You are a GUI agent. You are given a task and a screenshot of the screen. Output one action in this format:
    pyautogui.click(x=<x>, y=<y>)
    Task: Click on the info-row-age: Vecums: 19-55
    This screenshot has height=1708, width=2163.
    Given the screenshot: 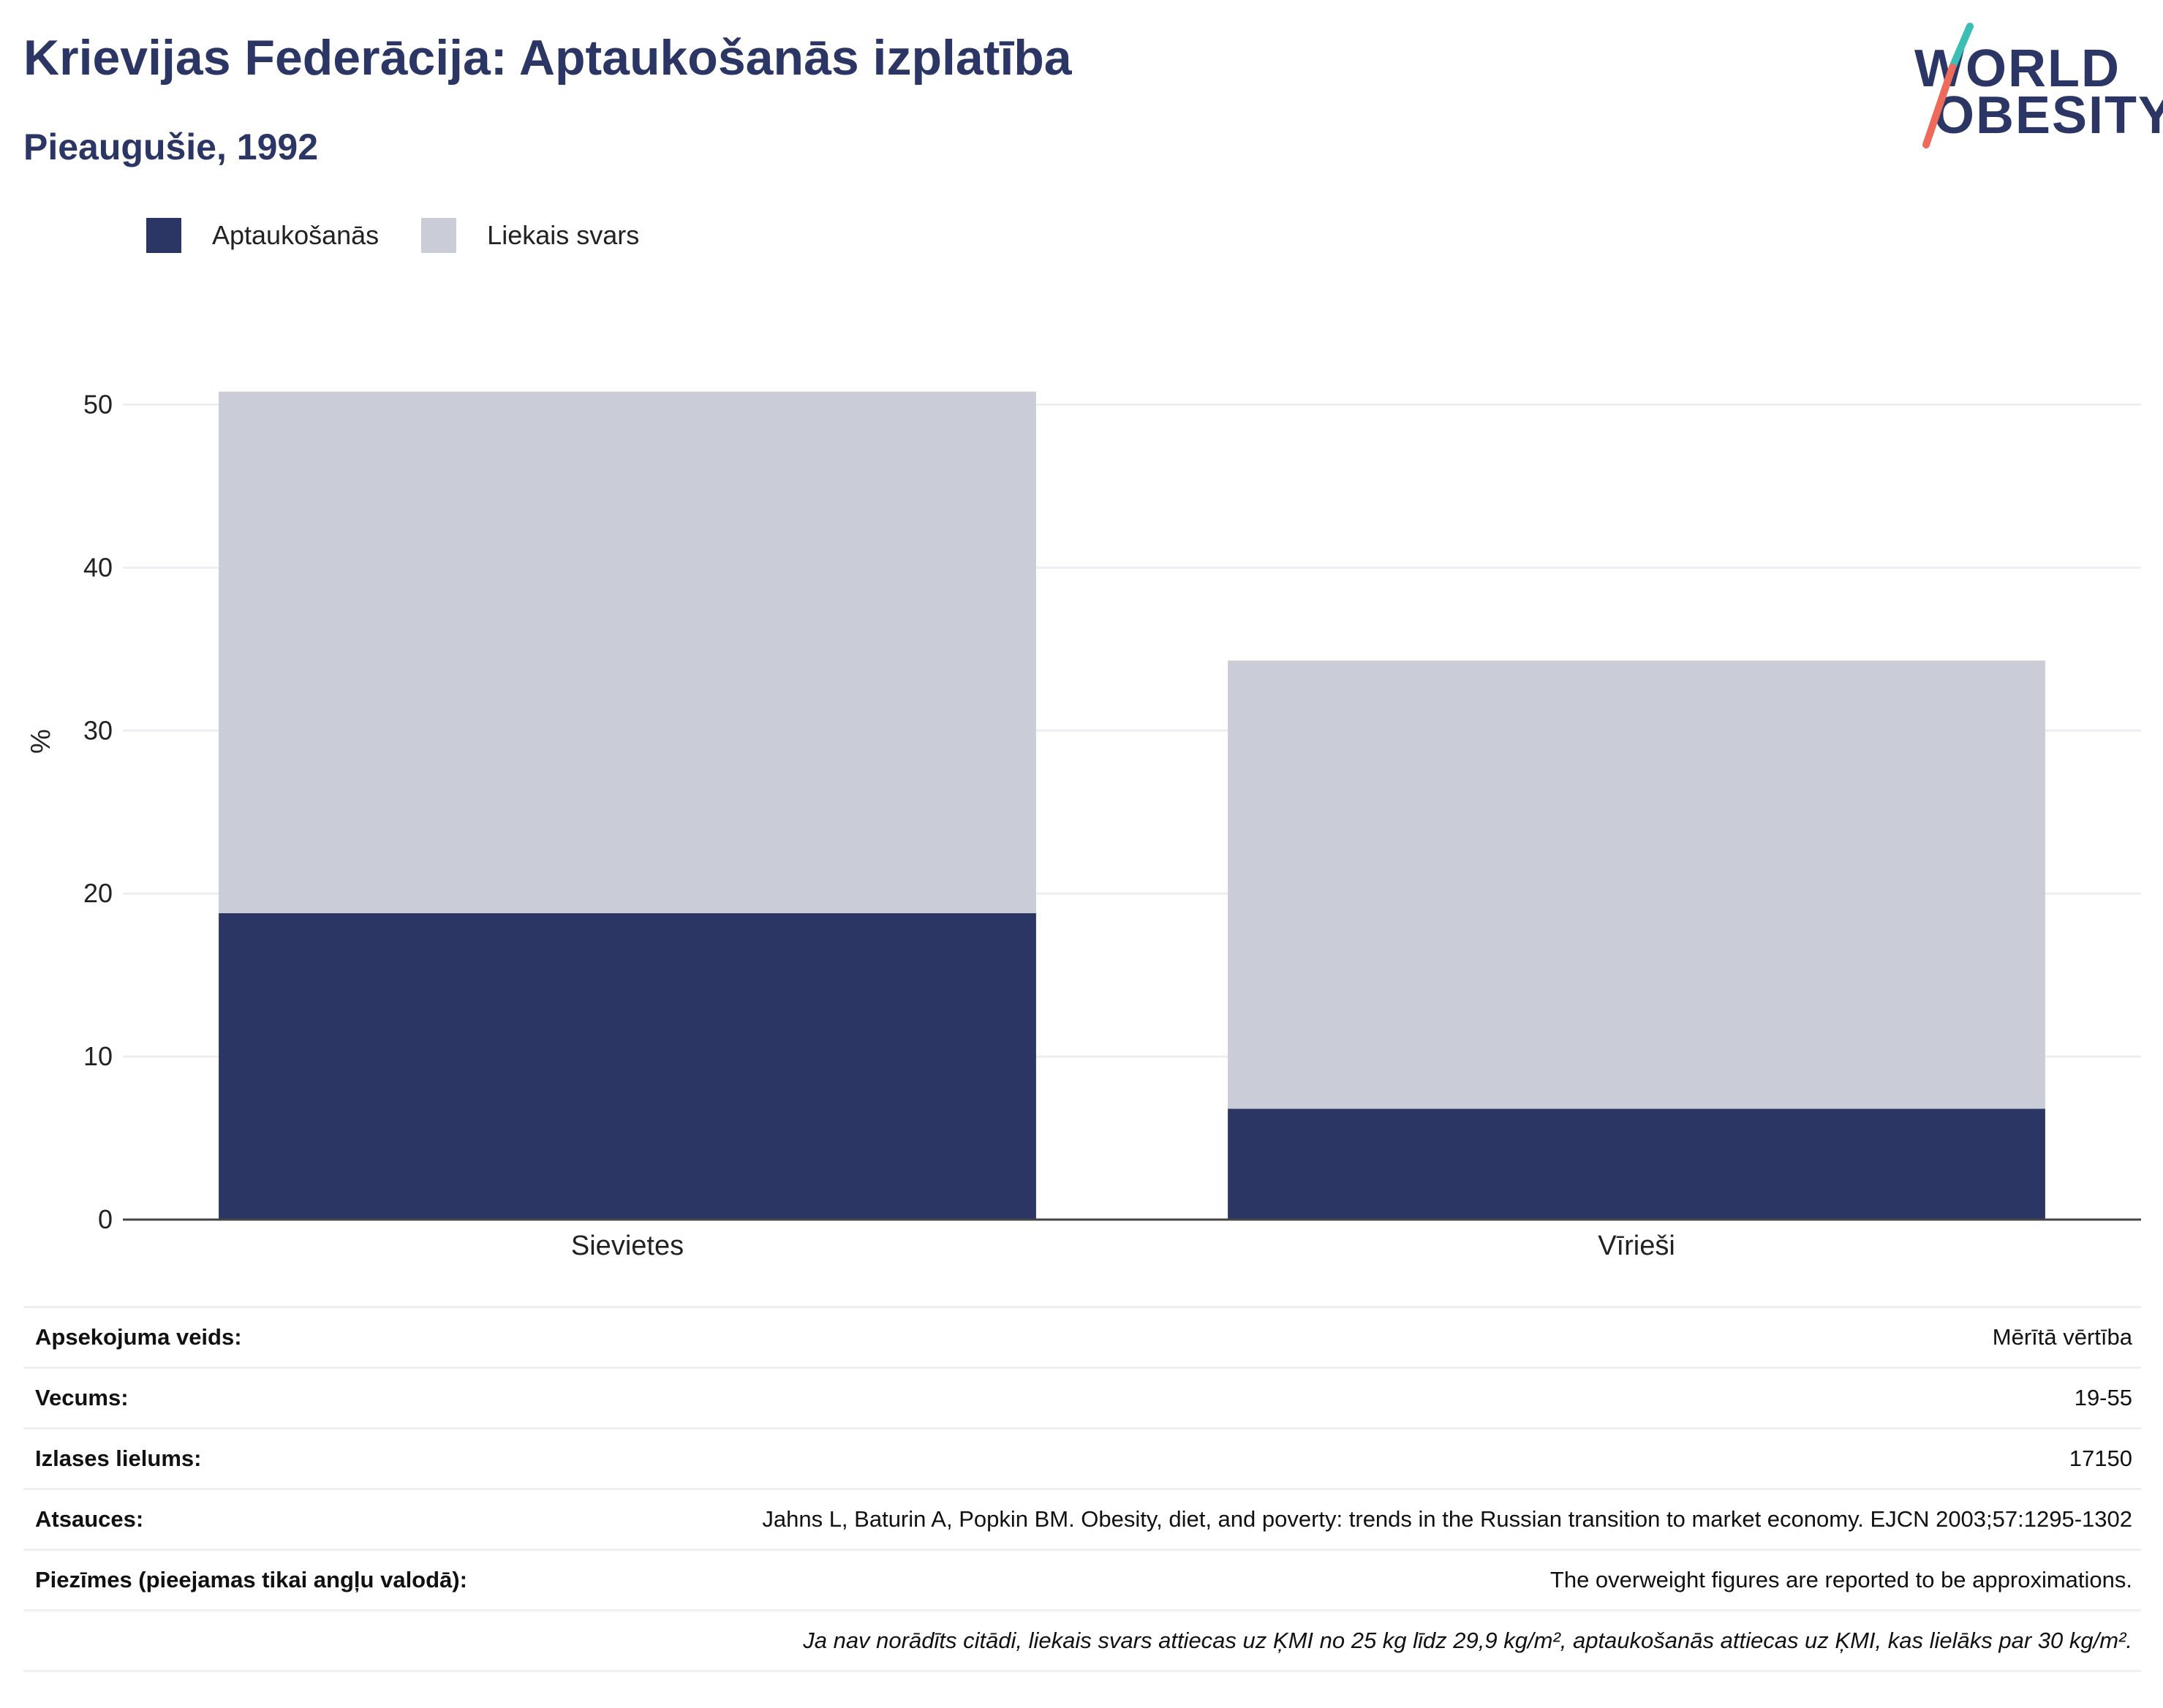 What is the action you would take?
    pyautogui.click(x=1082, y=1399)
    